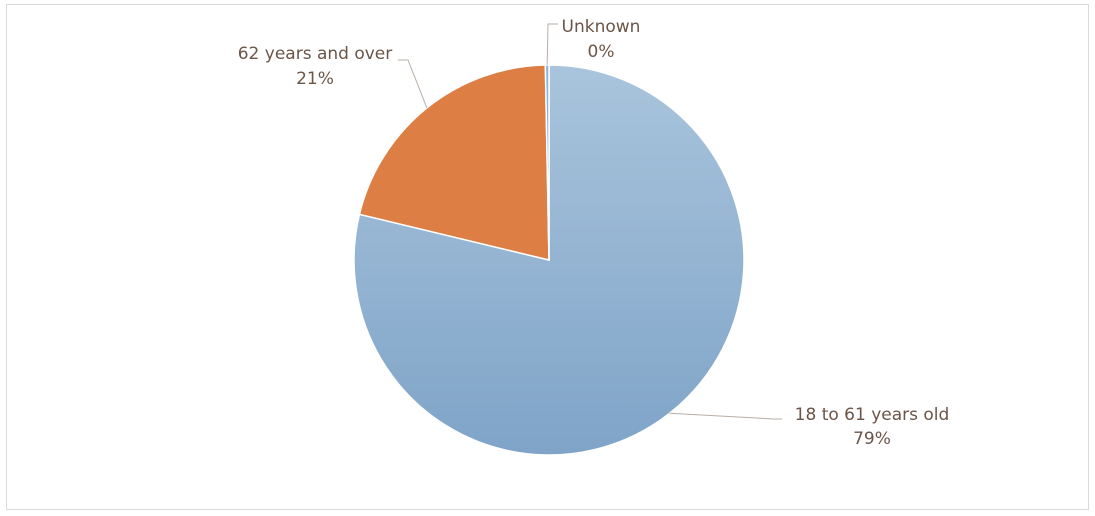 The image size is (1095, 516). I want to click on slice-label-unknown-name: Unknown, so click(601, 27).